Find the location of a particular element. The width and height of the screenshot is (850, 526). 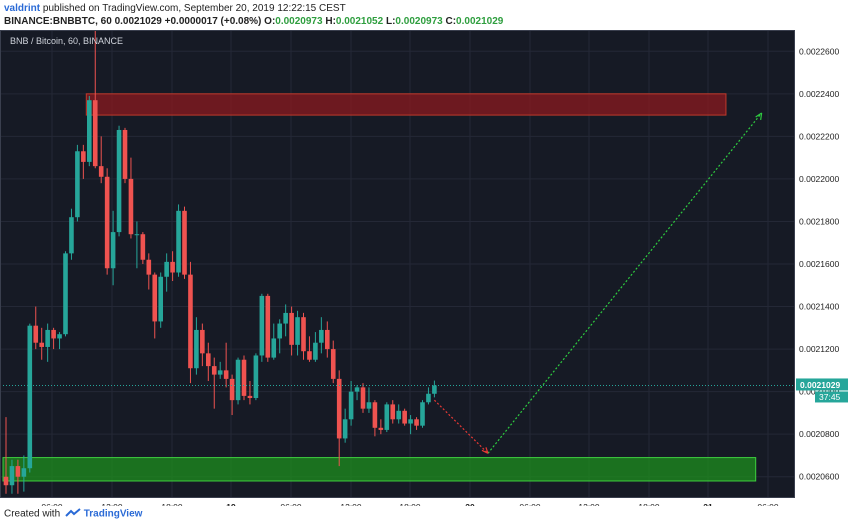

tradingview-brand: TradingView is located at coordinates (113, 514).